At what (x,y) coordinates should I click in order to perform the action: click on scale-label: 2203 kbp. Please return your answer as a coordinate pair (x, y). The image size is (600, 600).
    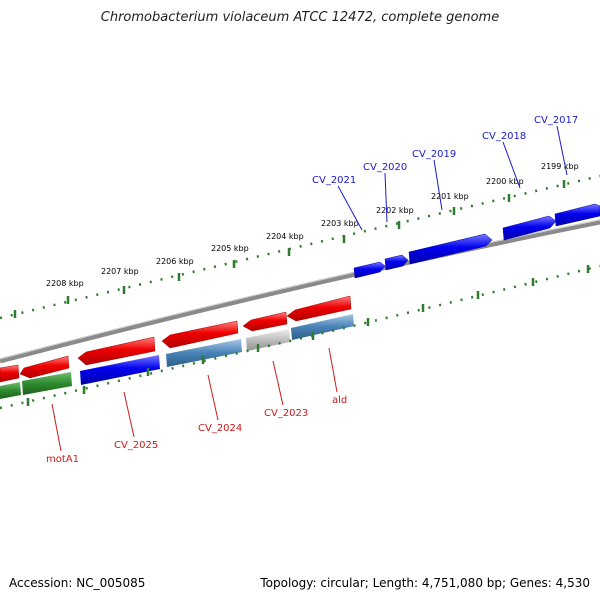
    Looking at the image, I should click on (340, 223).